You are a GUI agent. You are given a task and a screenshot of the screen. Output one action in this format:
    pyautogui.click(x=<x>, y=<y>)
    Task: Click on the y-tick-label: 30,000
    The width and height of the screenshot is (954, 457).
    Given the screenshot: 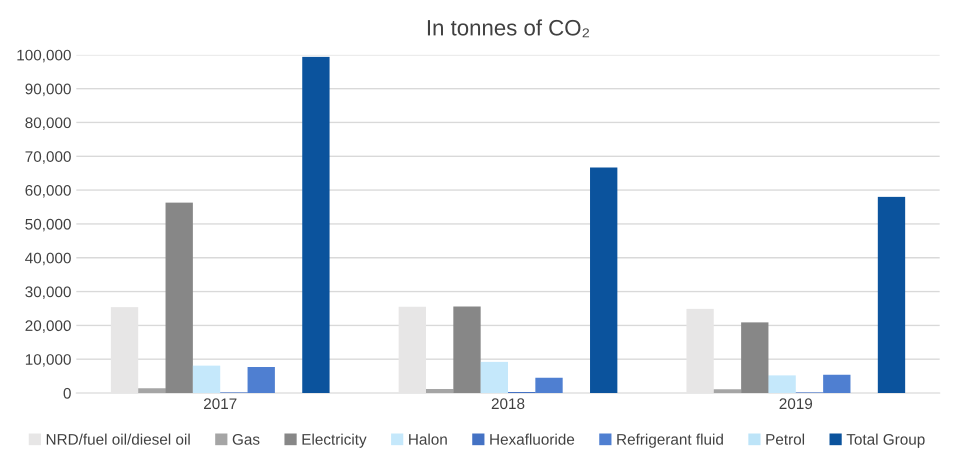 What is the action you would take?
    pyautogui.click(x=48, y=293)
    